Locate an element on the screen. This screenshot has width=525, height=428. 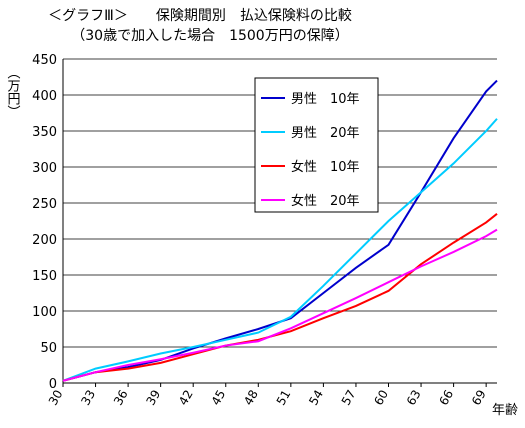
x-tick-label: 51 is located at coordinates (284, 398).